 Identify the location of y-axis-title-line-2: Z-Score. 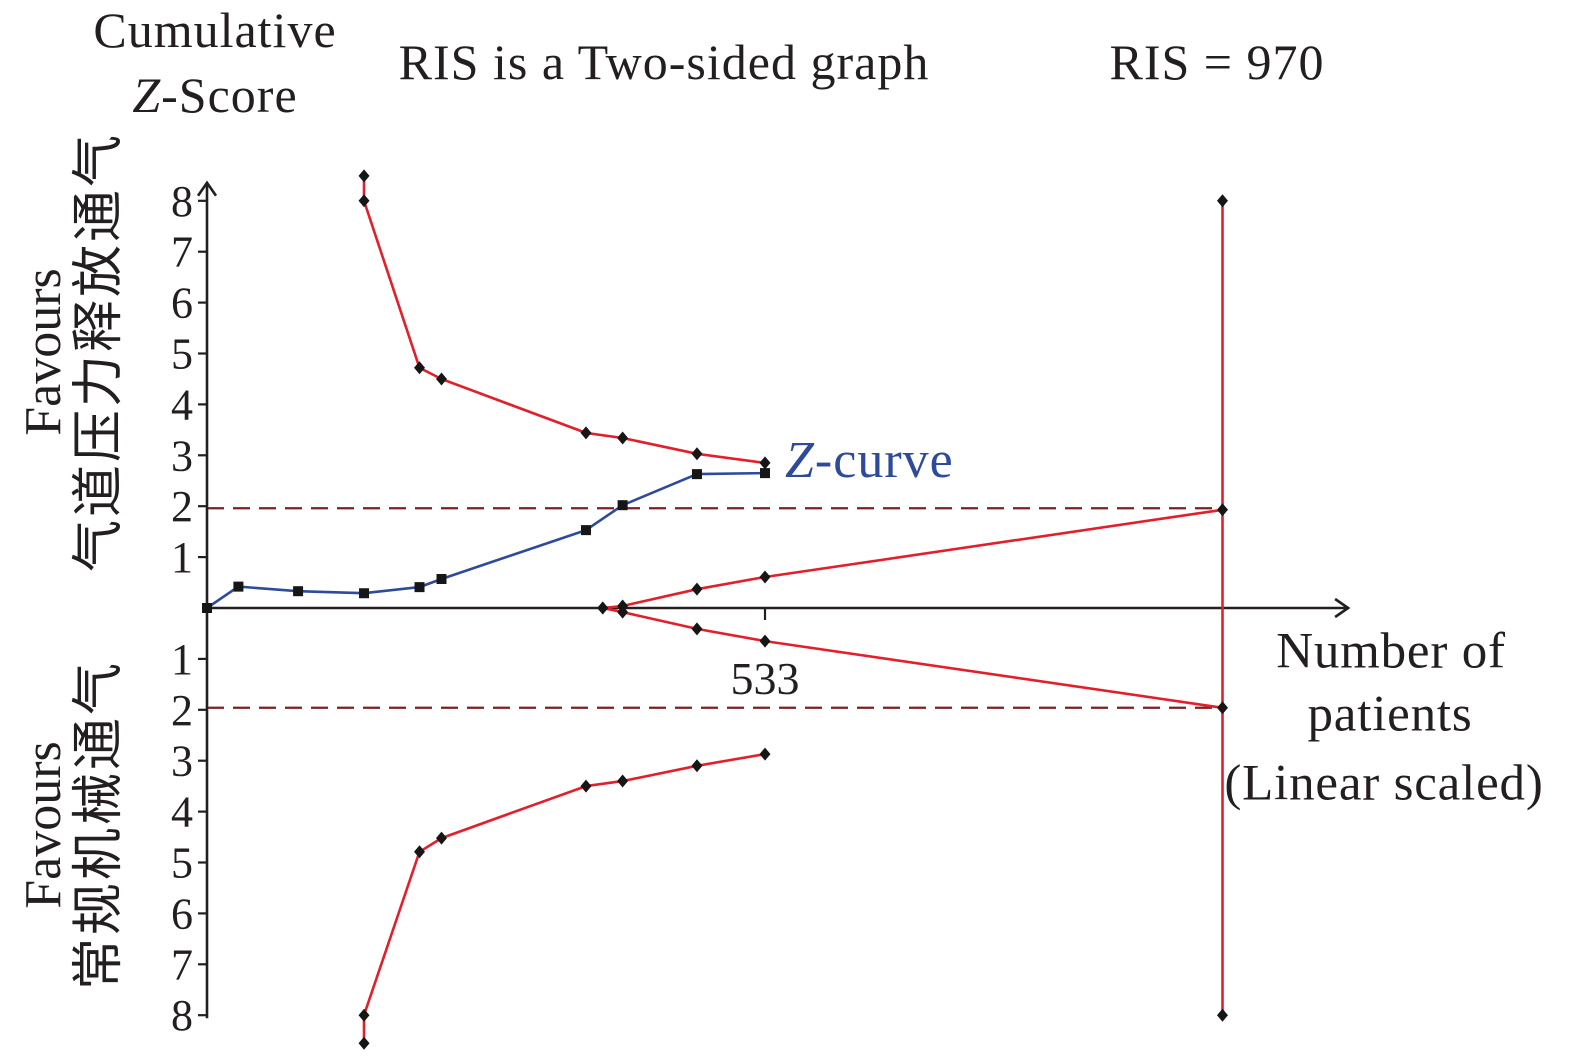
(215, 95).